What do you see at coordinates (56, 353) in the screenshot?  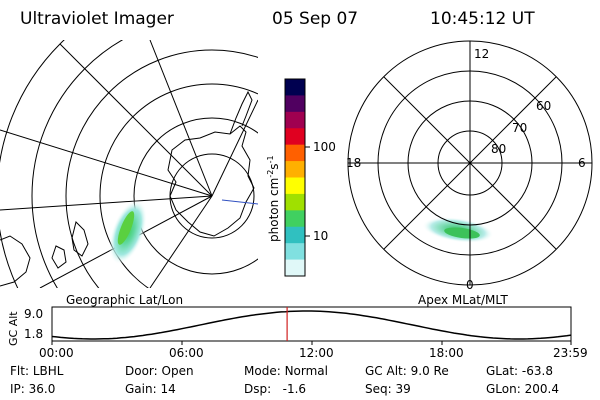 I see `xtick-0000: 00:00` at bounding box center [56, 353].